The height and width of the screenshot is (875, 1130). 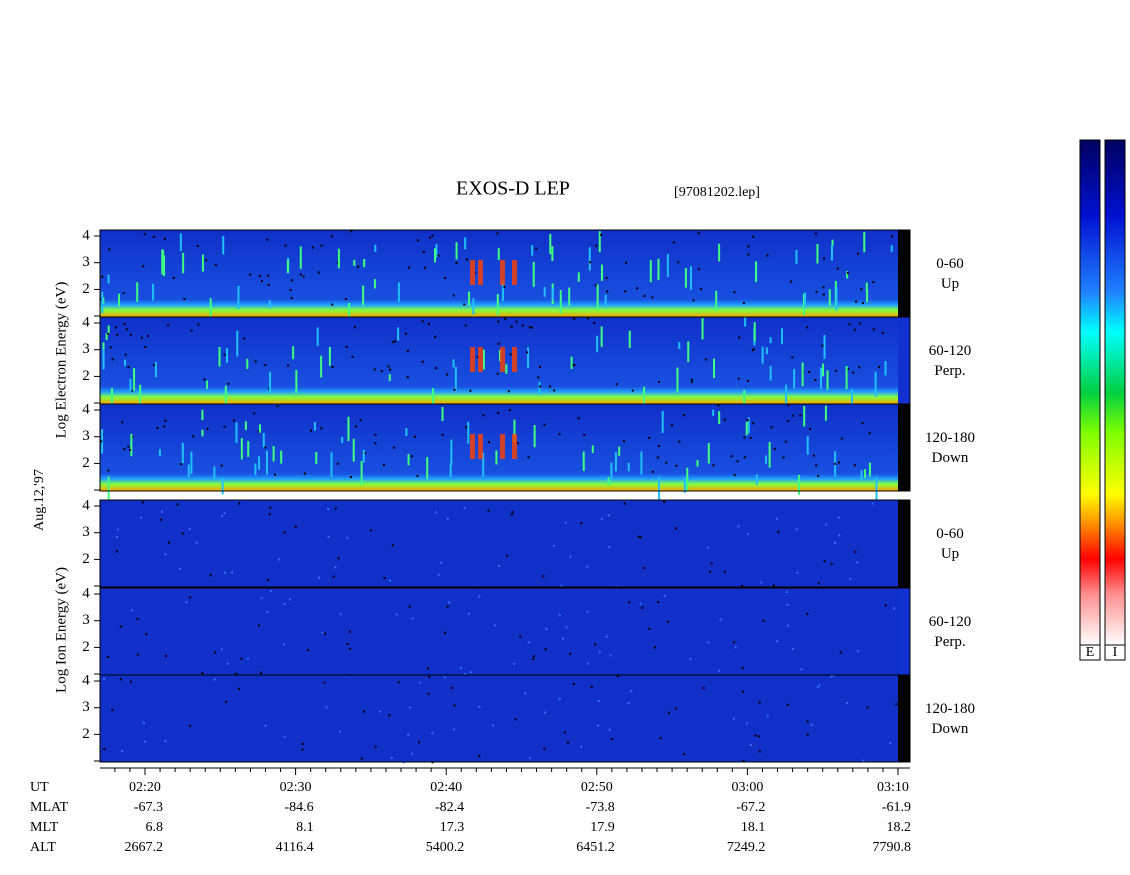 What do you see at coordinates (86, 235) in the screenshot?
I see `y-tick-label: 4` at bounding box center [86, 235].